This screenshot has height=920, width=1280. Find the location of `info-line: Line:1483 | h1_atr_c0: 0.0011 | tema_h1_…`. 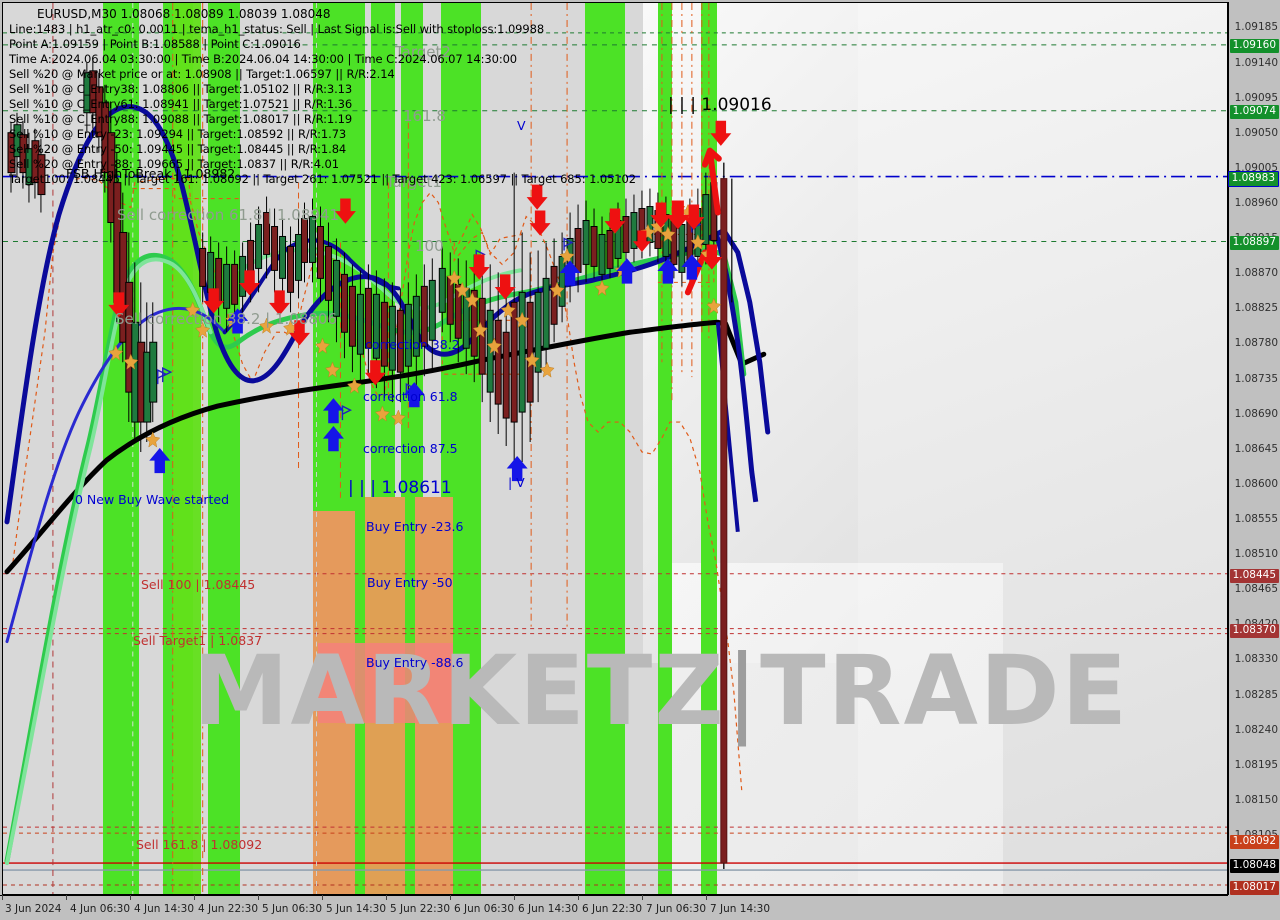

info-line: Line:1483 | h1_atr_c0: 0.0011 | tema_h1_… is located at coordinates (277, 29).